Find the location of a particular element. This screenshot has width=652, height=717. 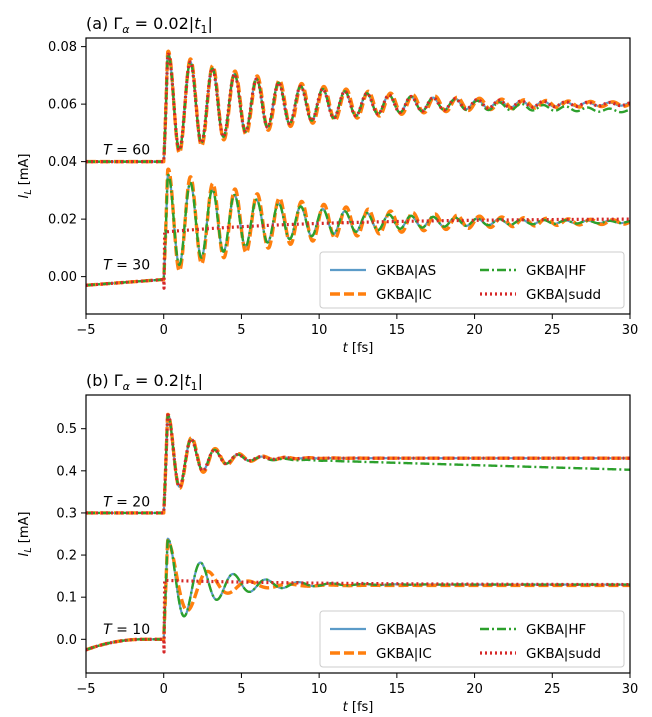

y-tick-label: 0.1 is located at coordinates (66, 598).